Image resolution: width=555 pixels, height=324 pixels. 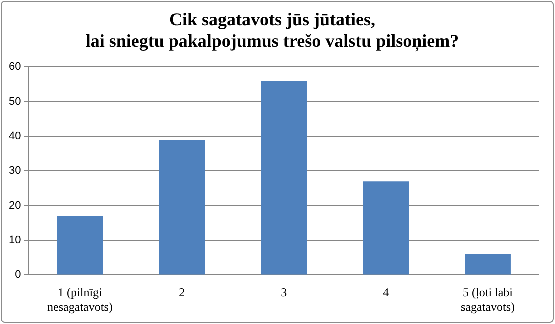 What do you see at coordinates (15, 136) in the screenshot?
I see `y-tick-label: 40` at bounding box center [15, 136].